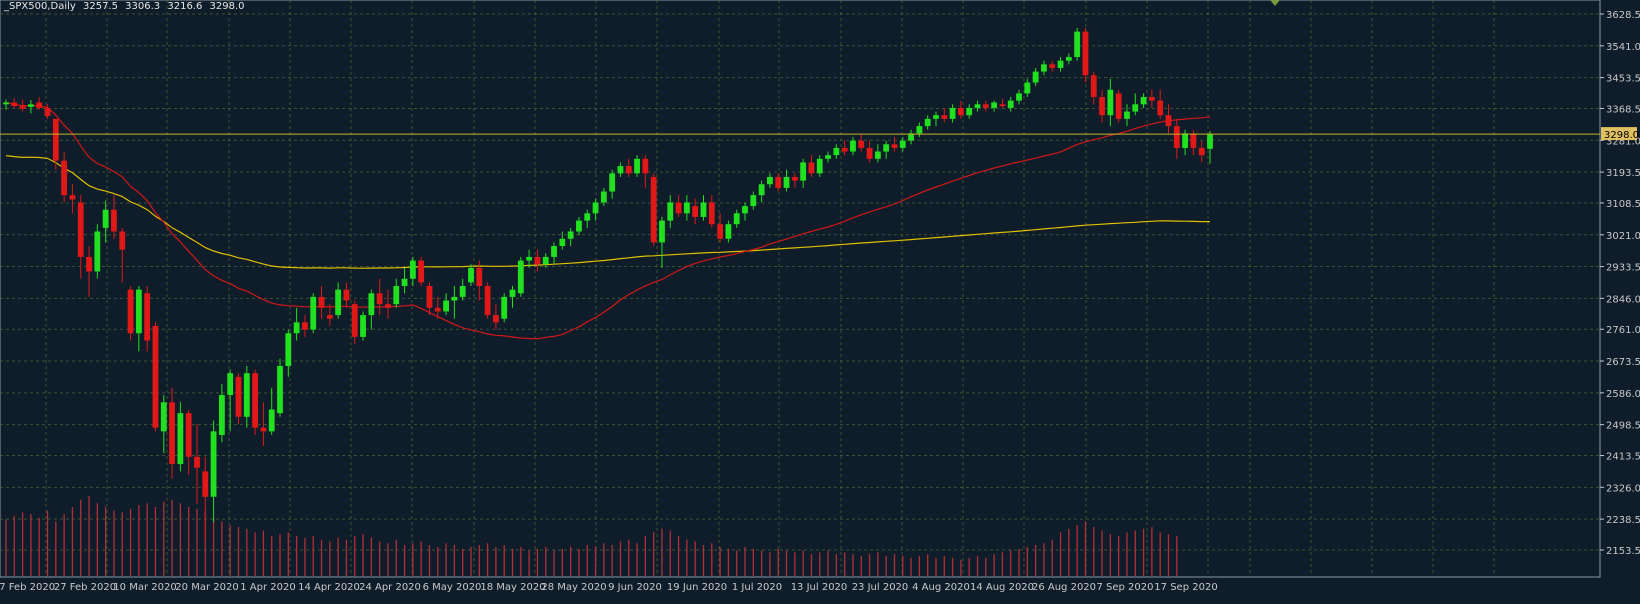 Image resolution: width=1640 pixels, height=604 pixels. I want to click on x-tick-label: 18 May 2020, so click(512, 587).